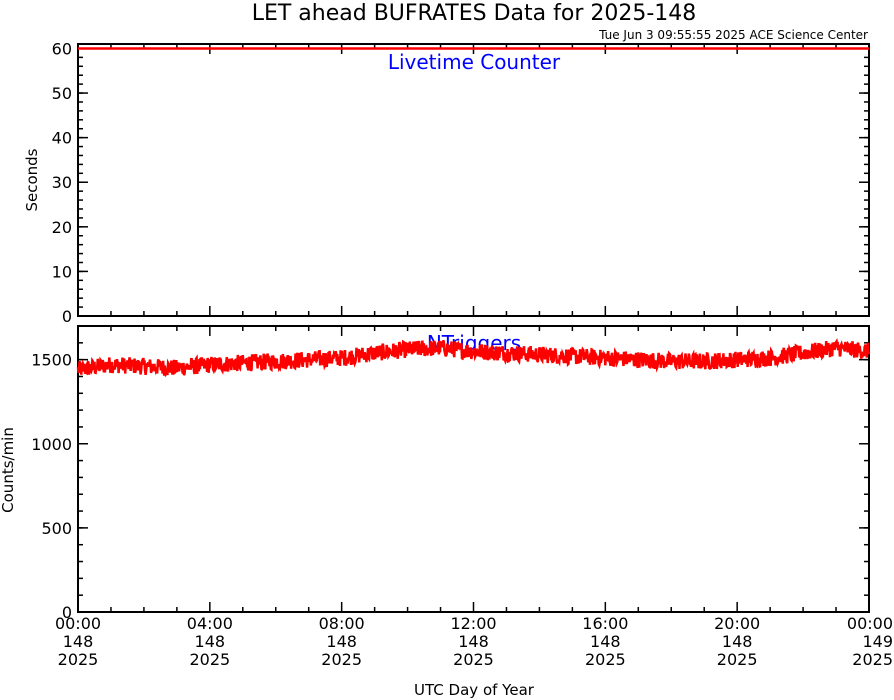  What do you see at coordinates (62, 271) in the screenshot?
I see `y-tick-label: 10` at bounding box center [62, 271].